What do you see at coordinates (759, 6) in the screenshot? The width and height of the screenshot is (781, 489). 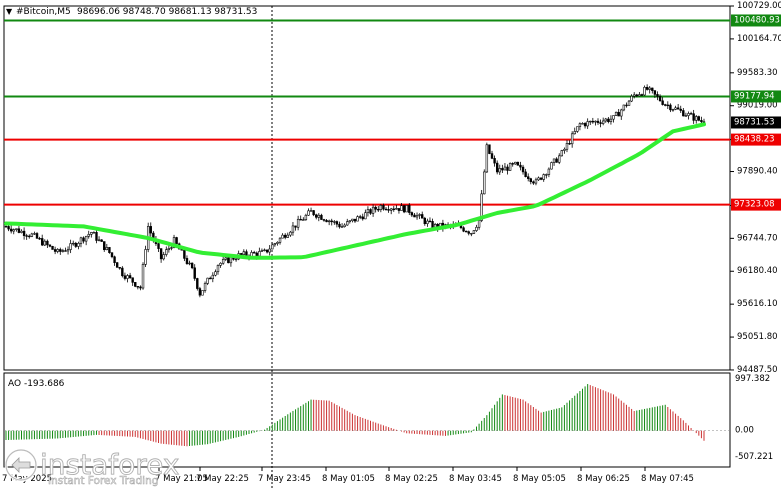 I see `price-tick-label: 100729.00` at bounding box center [759, 6].